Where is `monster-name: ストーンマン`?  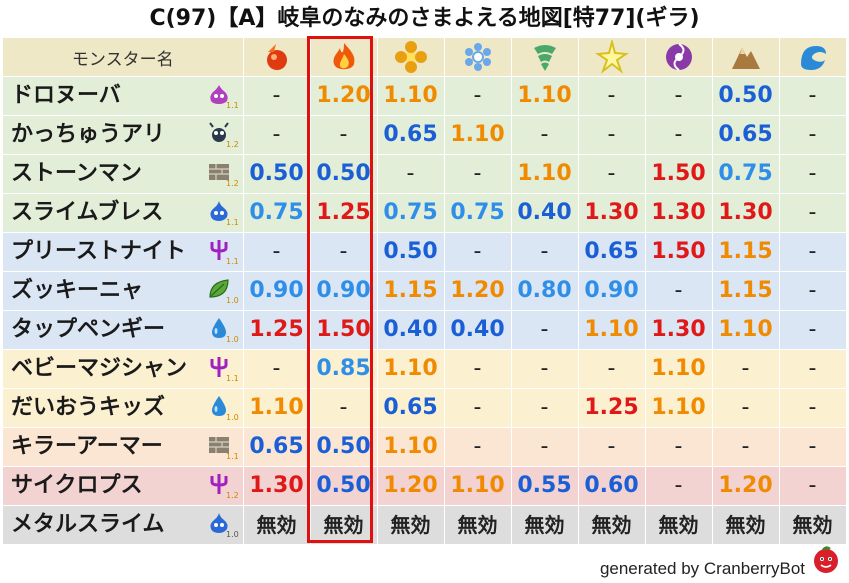 monster-name: ストーンマン is located at coordinates (76, 173).